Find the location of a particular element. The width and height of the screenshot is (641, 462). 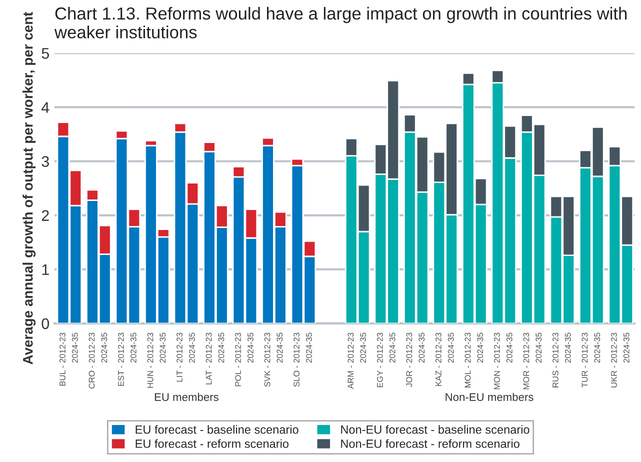

text: Non-EU members is located at coordinates (490, 397).